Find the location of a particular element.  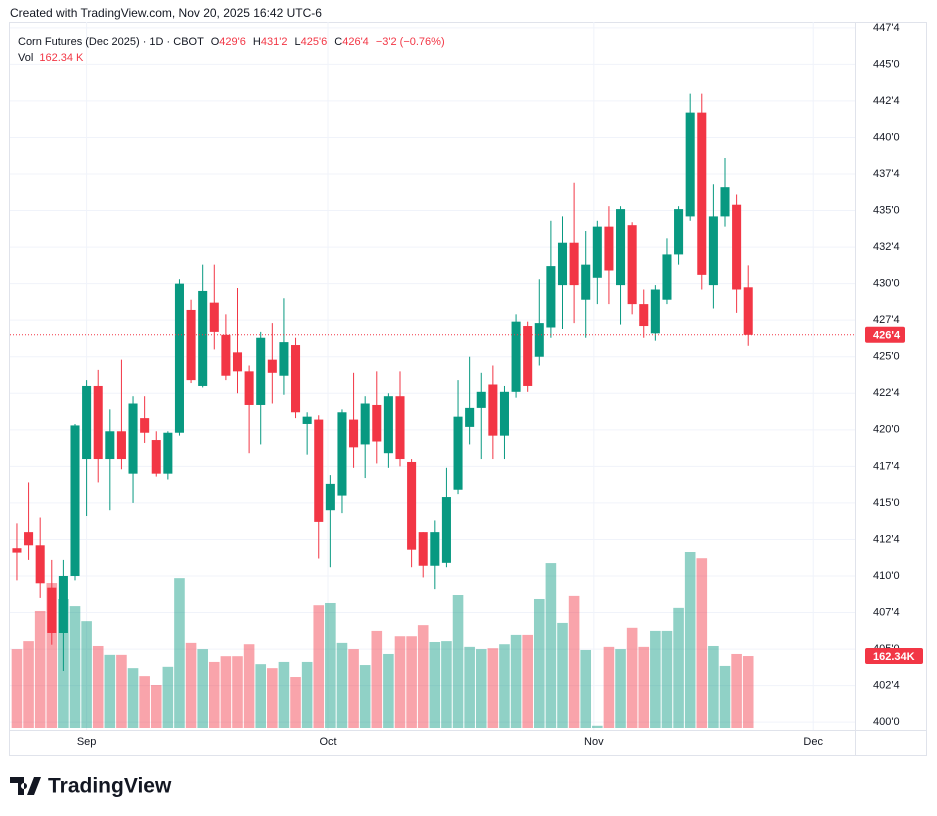

y-tick-label: 430'0 is located at coordinates (886, 284).